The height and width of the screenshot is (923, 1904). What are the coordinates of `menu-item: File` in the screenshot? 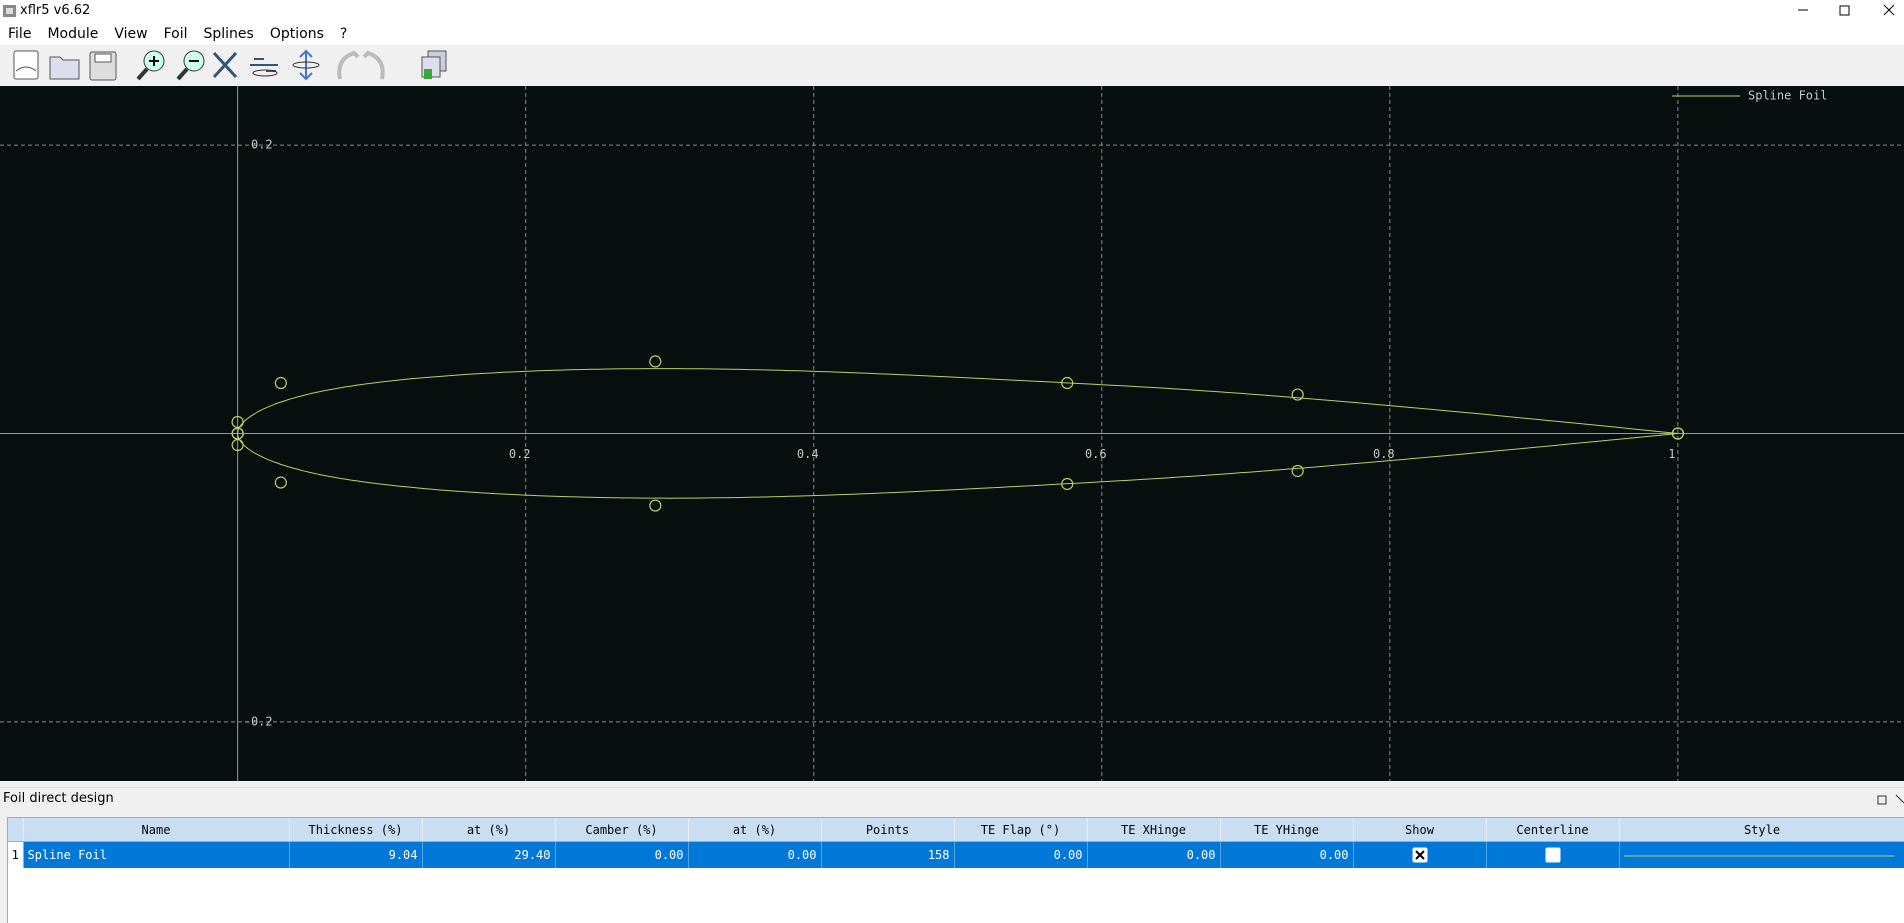 It's located at (20, 33).